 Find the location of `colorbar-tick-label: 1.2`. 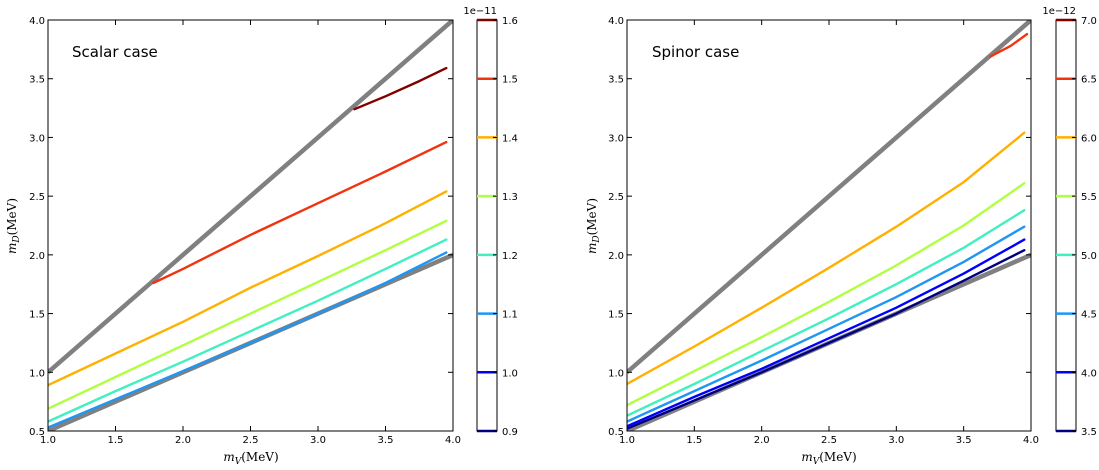

colorbar-tick-label: 1.2 is located at coordinates (510, 256).